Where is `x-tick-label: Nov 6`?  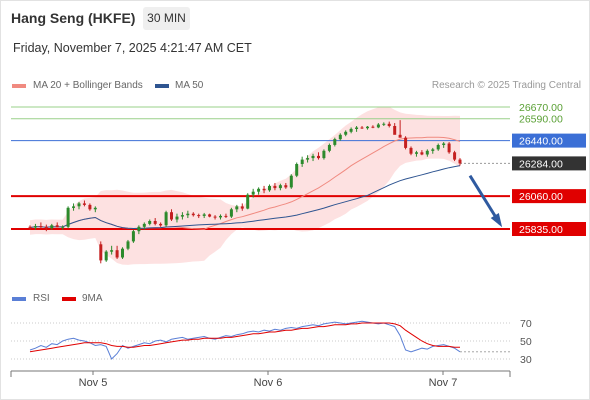 x-tick-label: Nov 6 is located at coordinates (268, 383).